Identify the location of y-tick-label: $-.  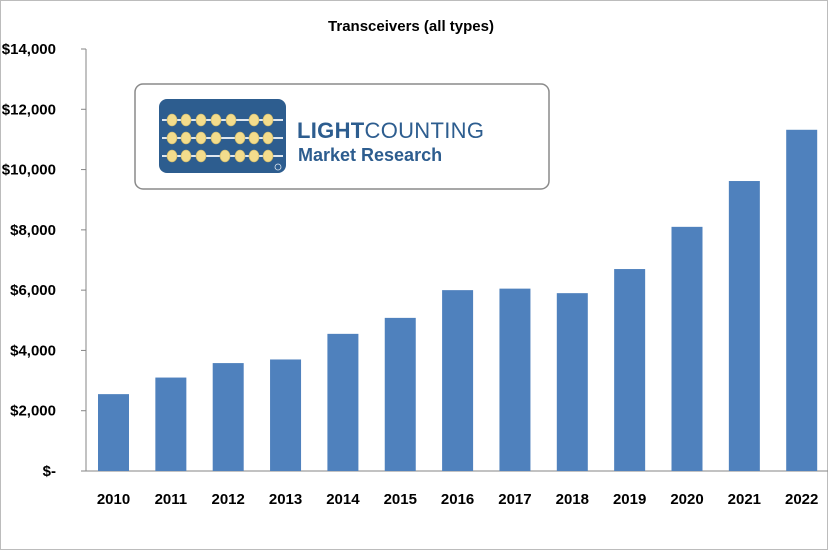
(49, 471).